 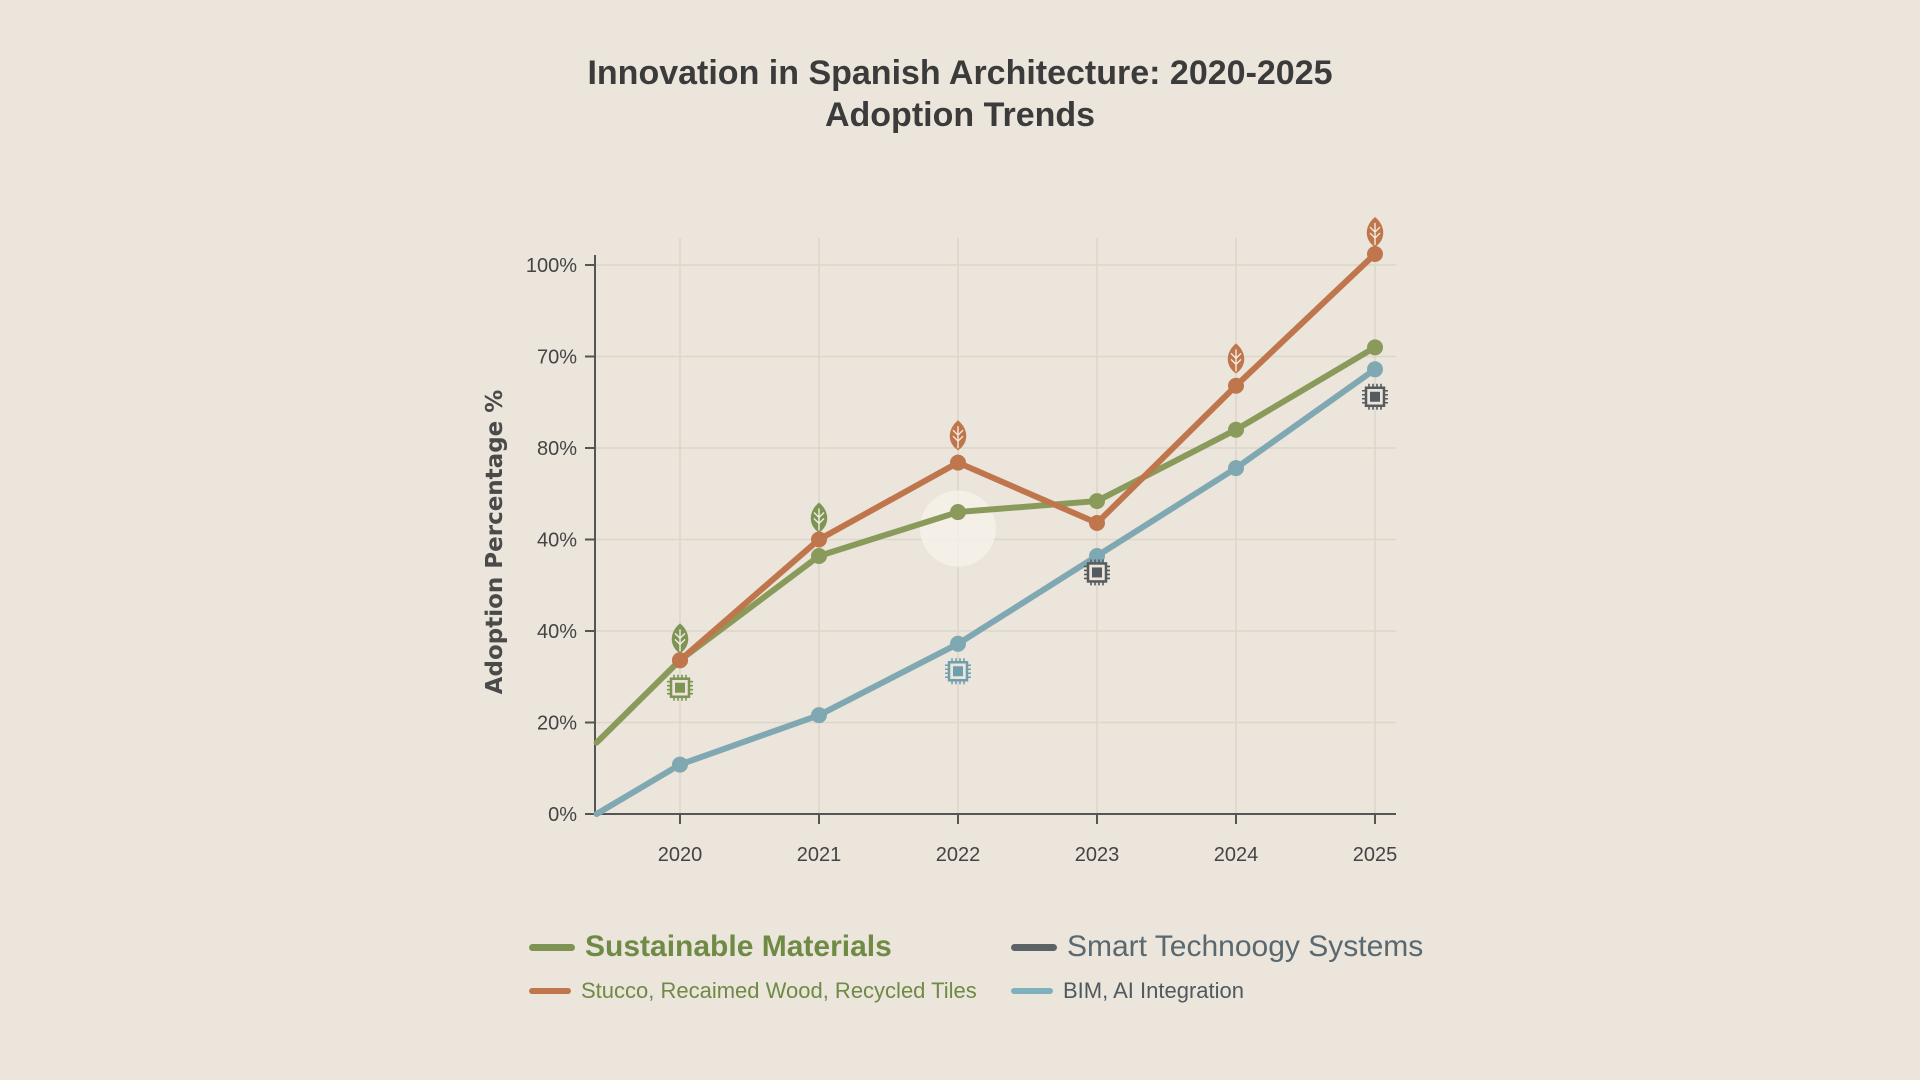 I want to click on x-tick-label: 2025, so click(x=1375, y=855).